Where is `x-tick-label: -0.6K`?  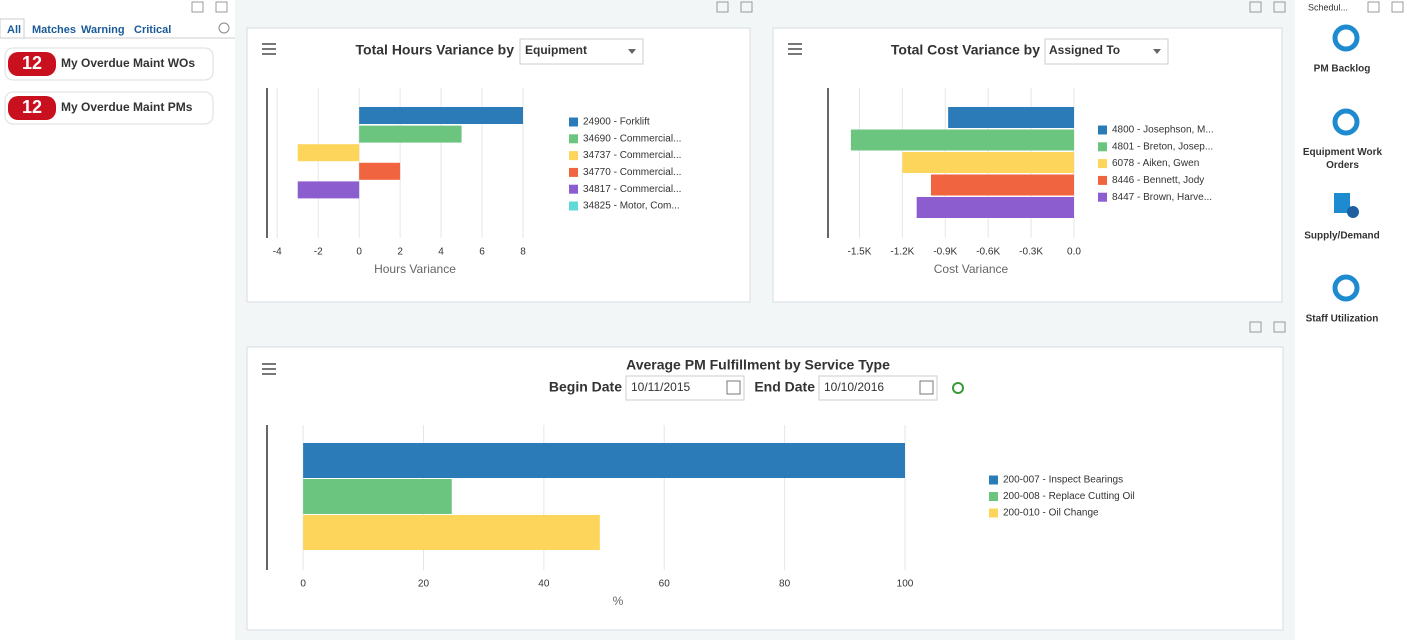
x-tick-label: -0.6K is located at coordinates (988, 252).